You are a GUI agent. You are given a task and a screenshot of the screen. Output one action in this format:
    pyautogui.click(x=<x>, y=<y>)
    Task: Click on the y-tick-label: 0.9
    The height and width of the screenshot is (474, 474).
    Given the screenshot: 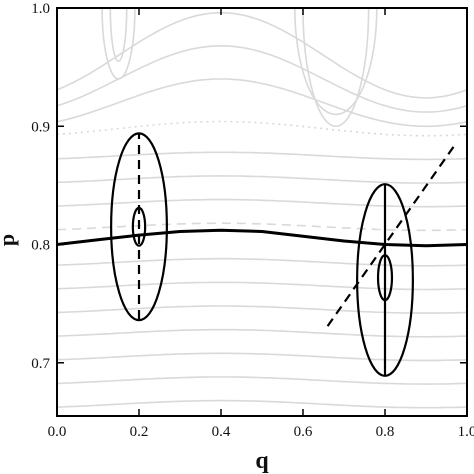 What is the action you would take?
    pyautogui.click(x=40, y=127)
    